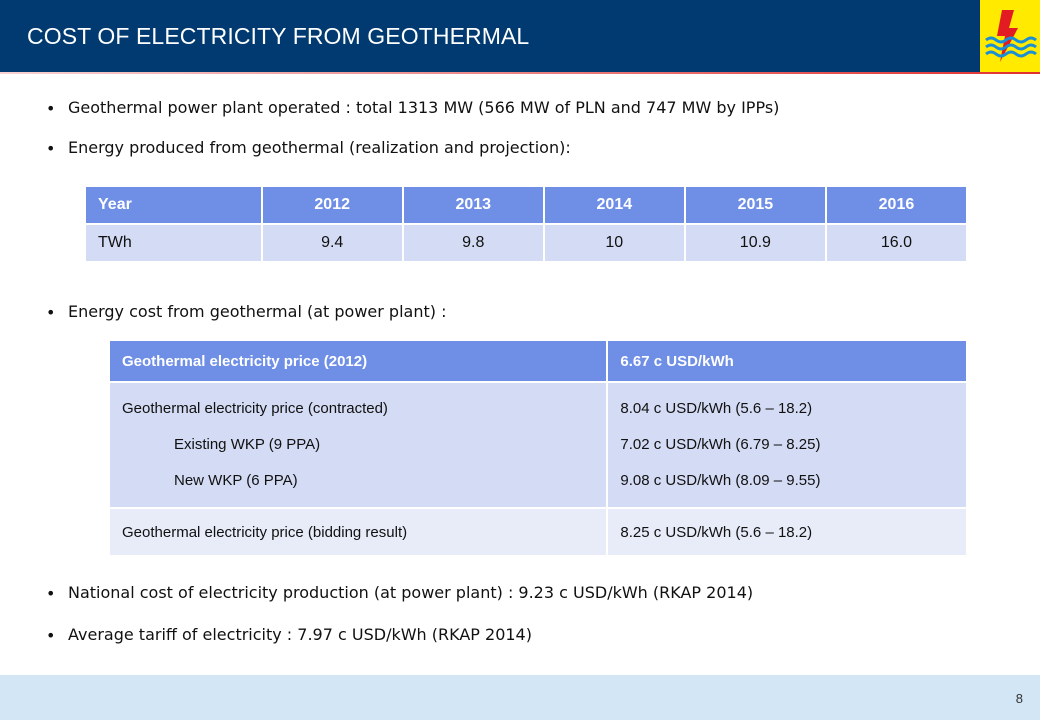 The height and width of the screenshot is (720, 1040). I want to click on header-cell: Year, so click(174, 206).